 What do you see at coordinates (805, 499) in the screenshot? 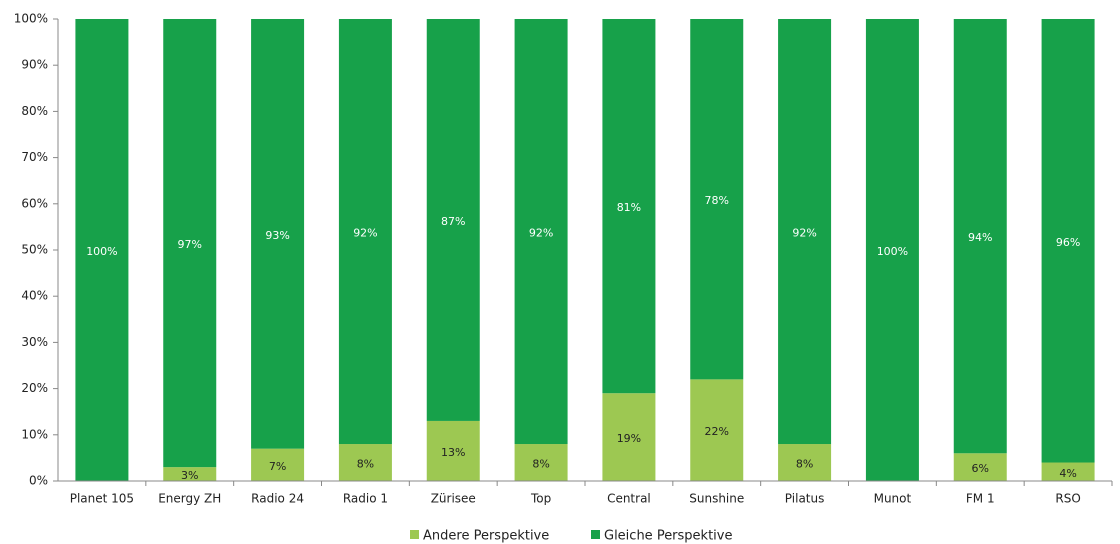
I see `x-tick-label: Pilatus` at bounding box center [805, 499].